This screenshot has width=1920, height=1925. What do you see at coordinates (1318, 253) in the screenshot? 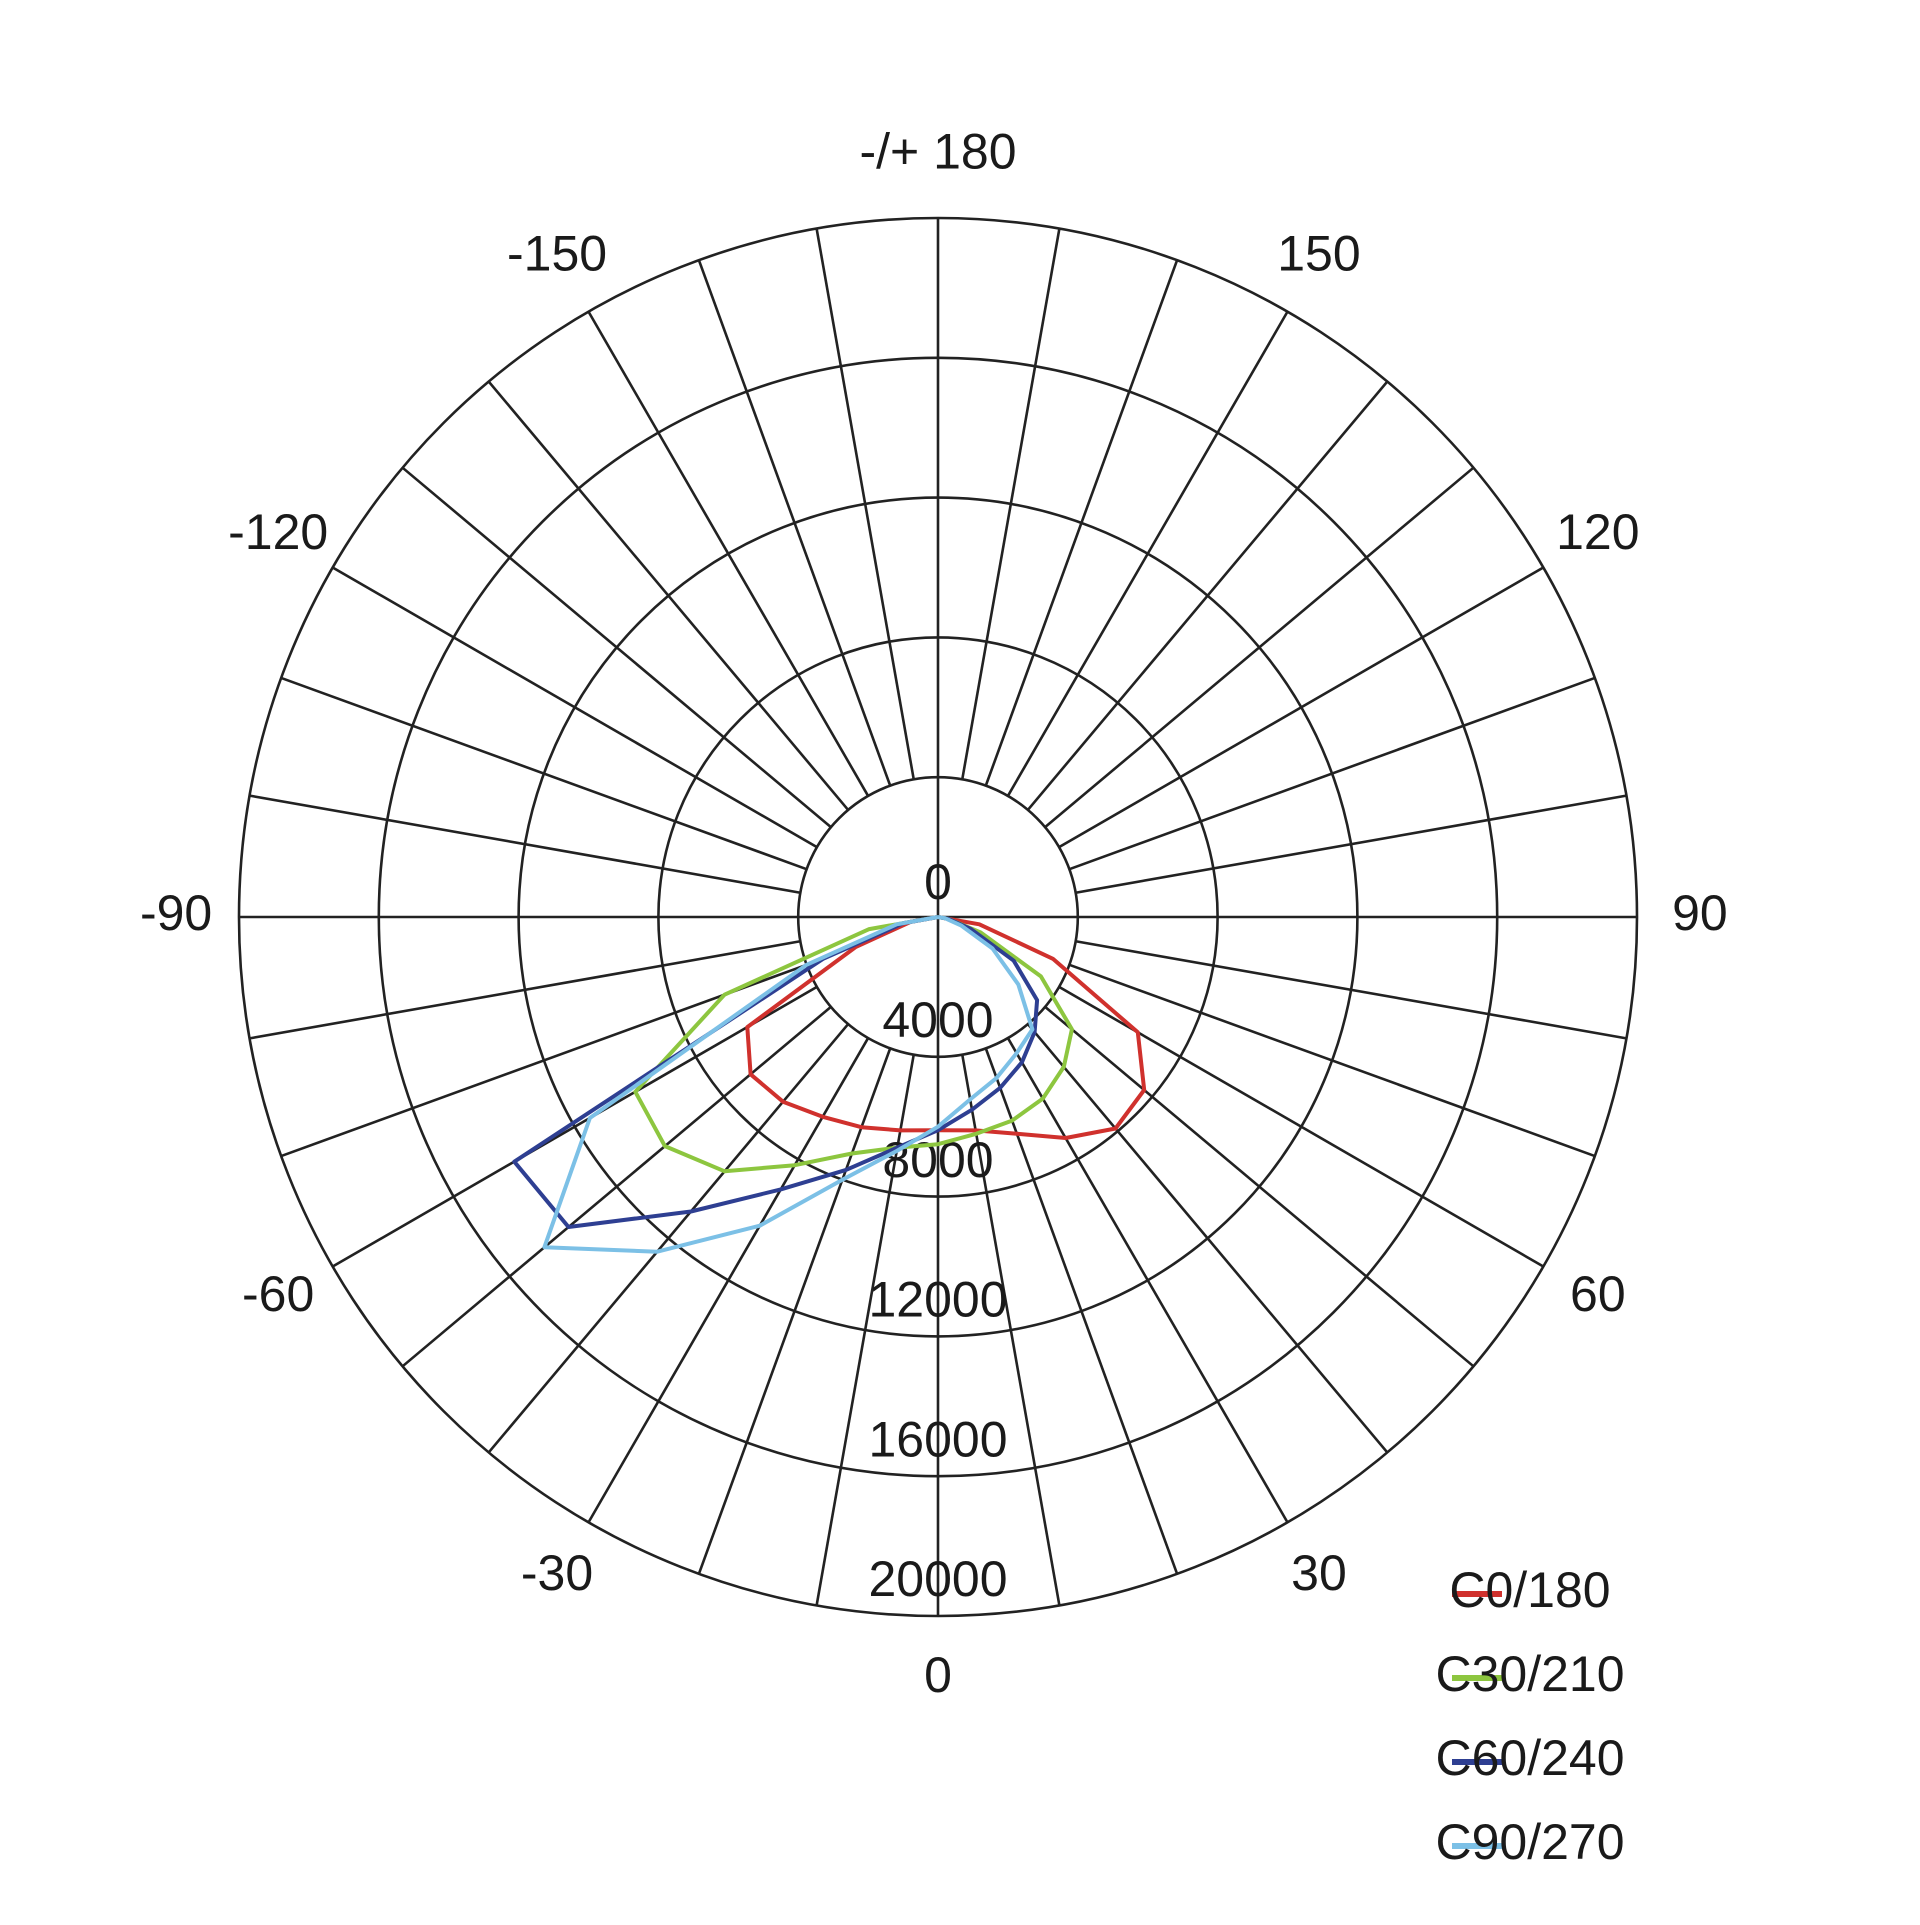
I see `angle-tick-label: 150` at bounding box center [1318, 253].